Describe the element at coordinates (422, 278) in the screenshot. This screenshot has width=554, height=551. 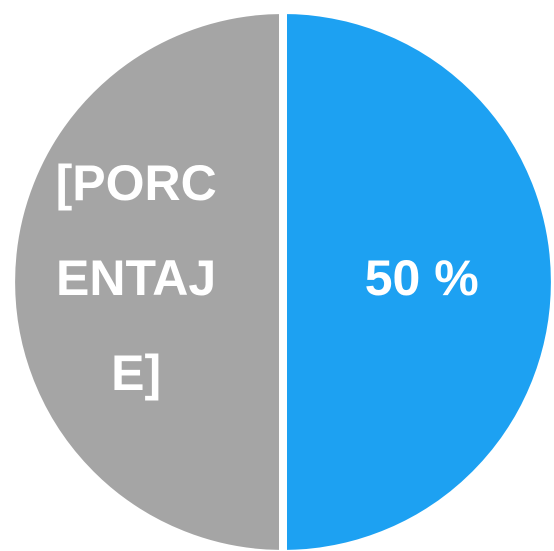
I see `data-label: 50 %` at that location.